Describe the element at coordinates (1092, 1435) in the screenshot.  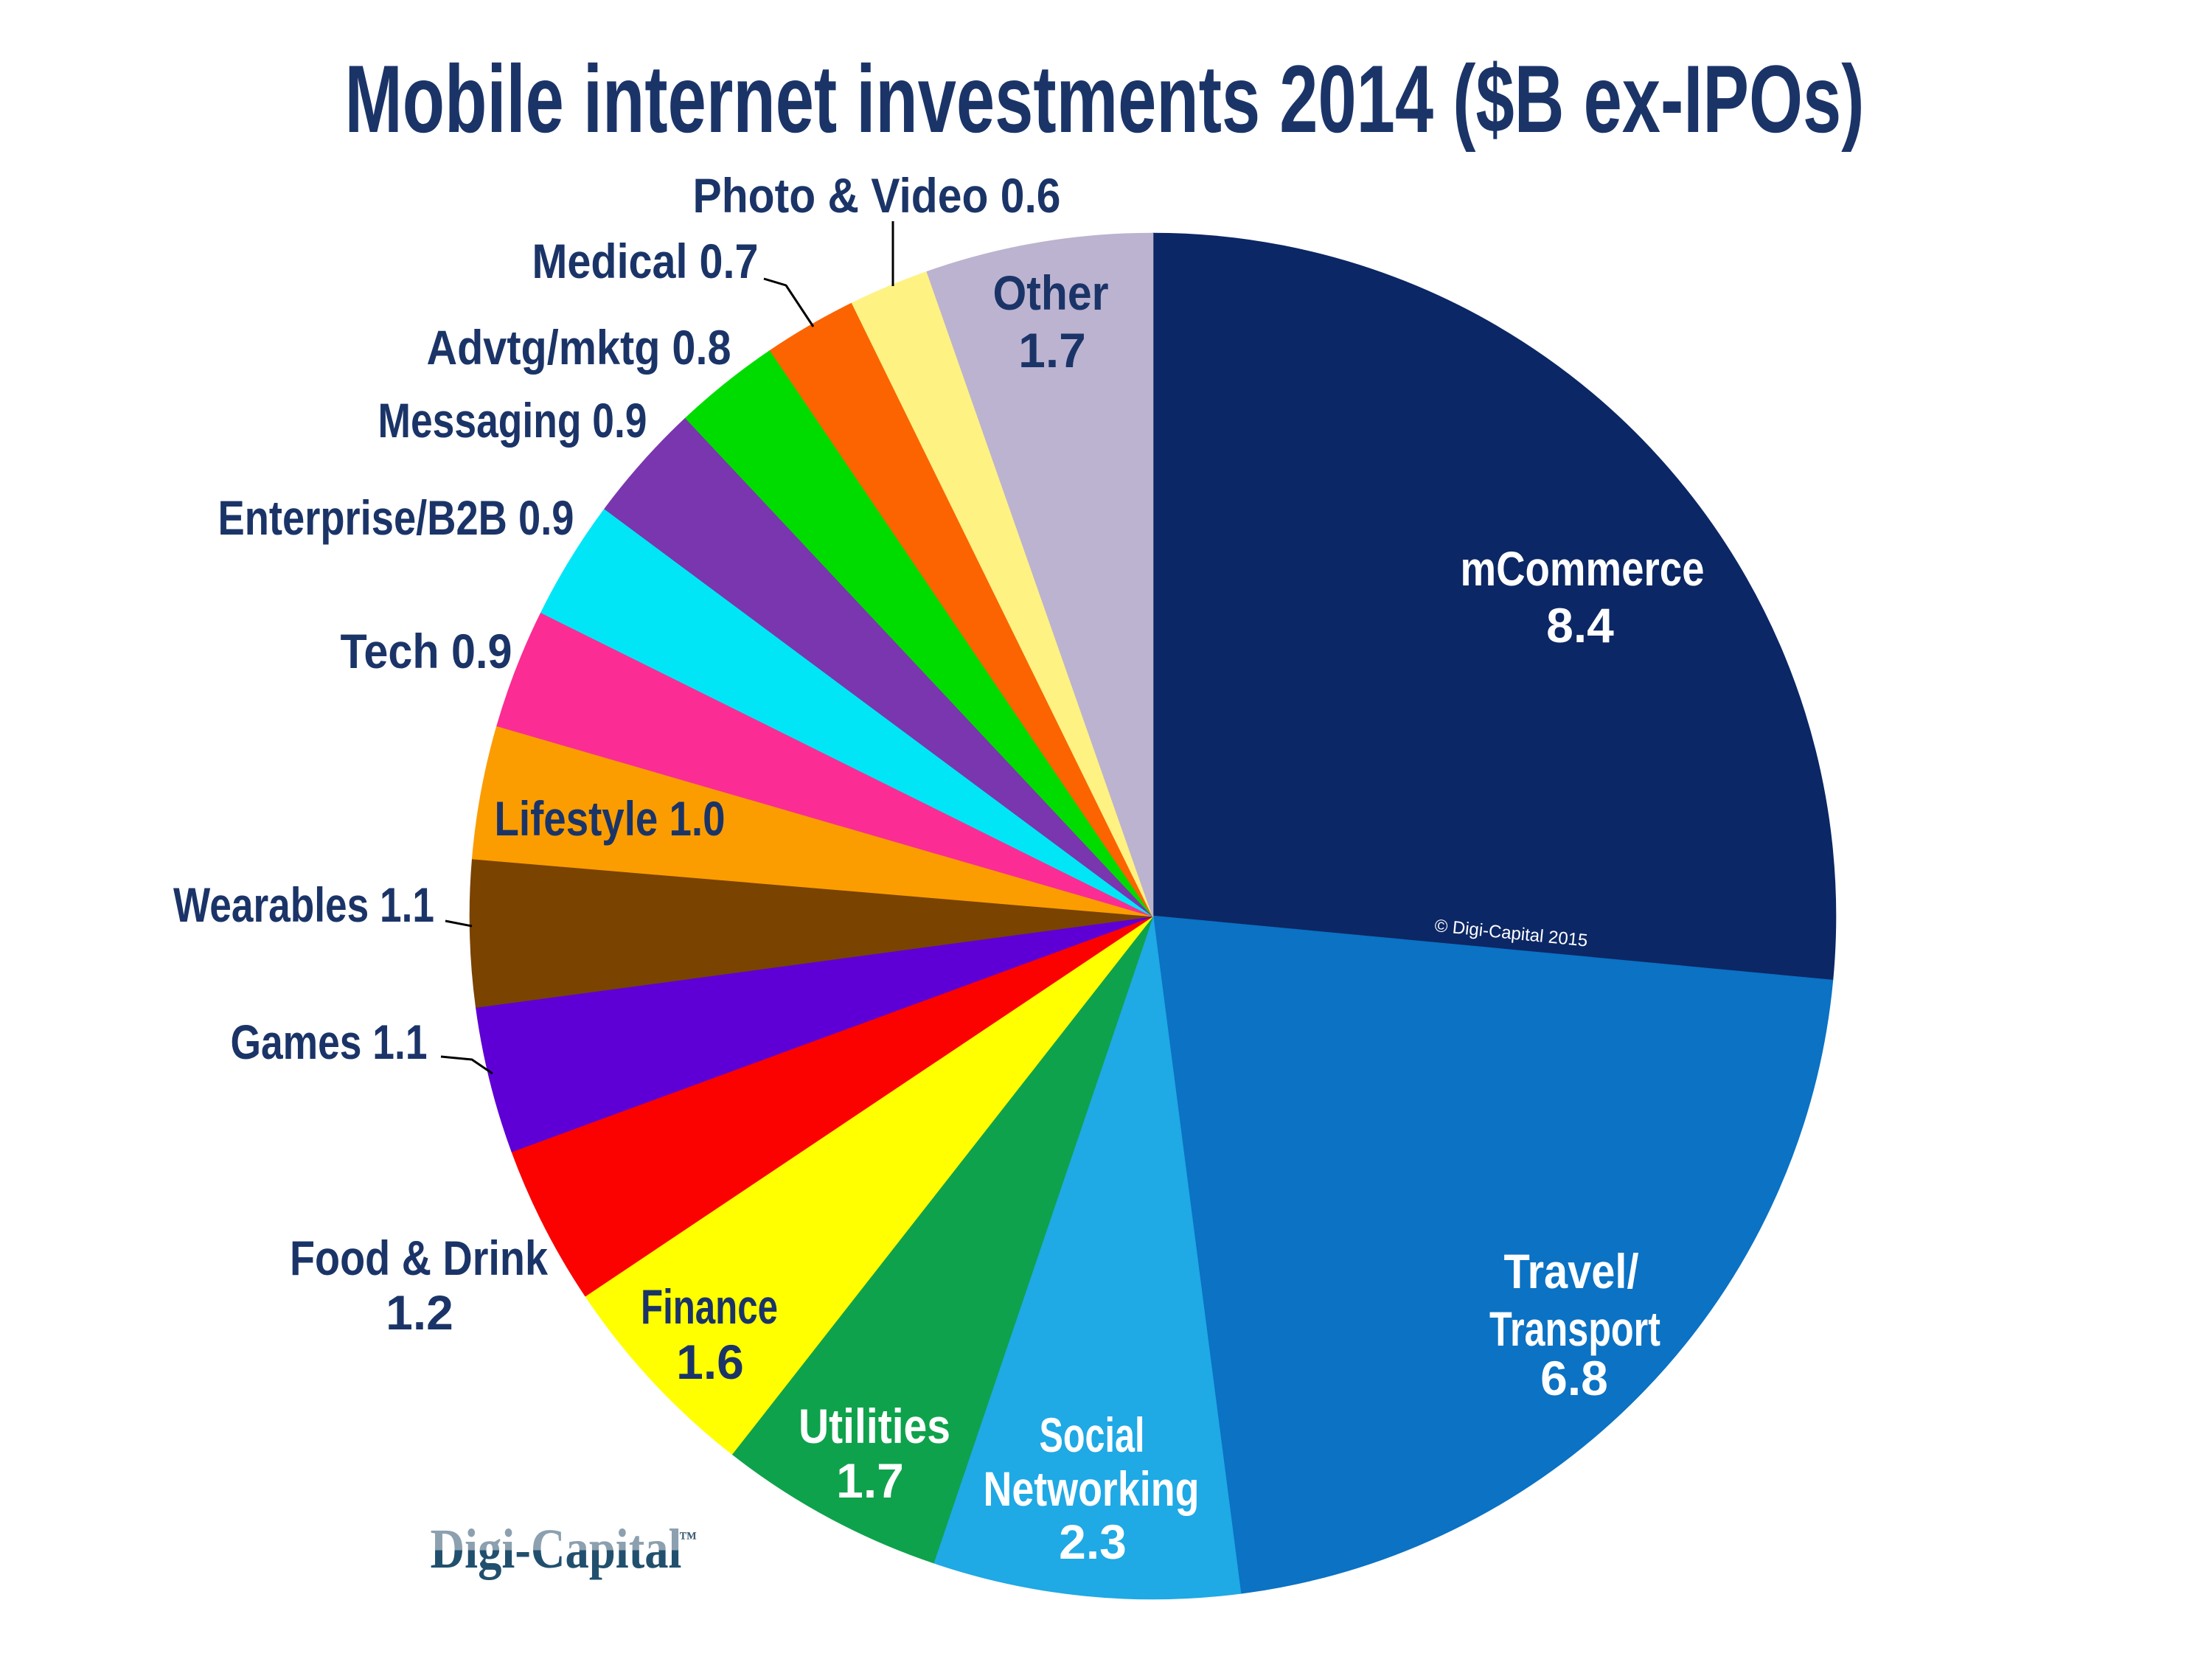
I see `svg-text: Social` at that location.